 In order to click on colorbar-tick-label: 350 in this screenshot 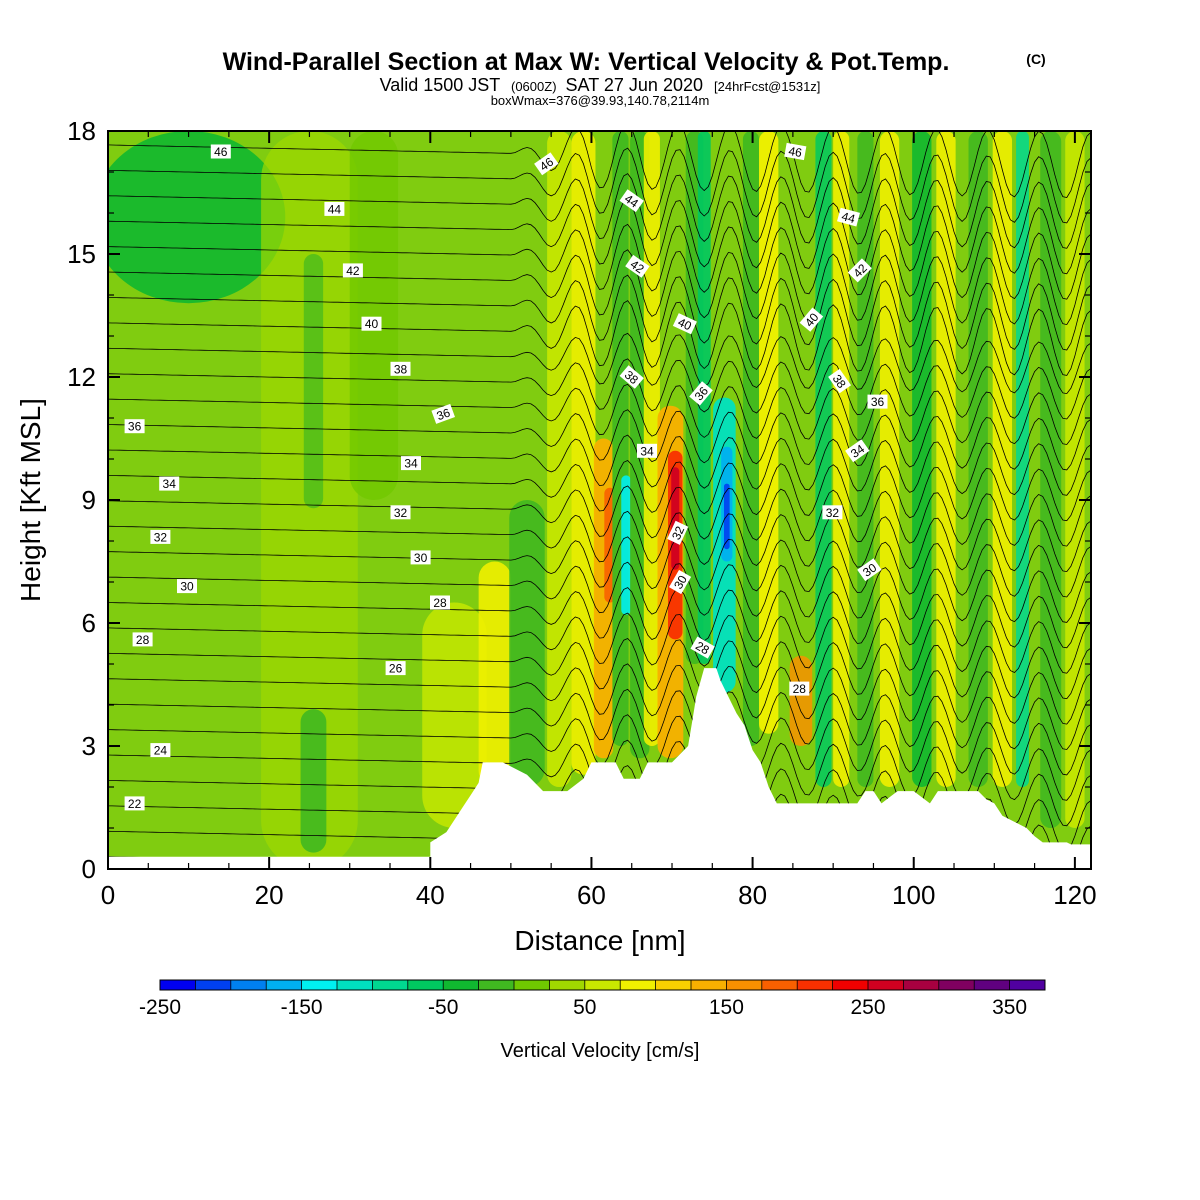, I will do `click(1009, 1007)`.